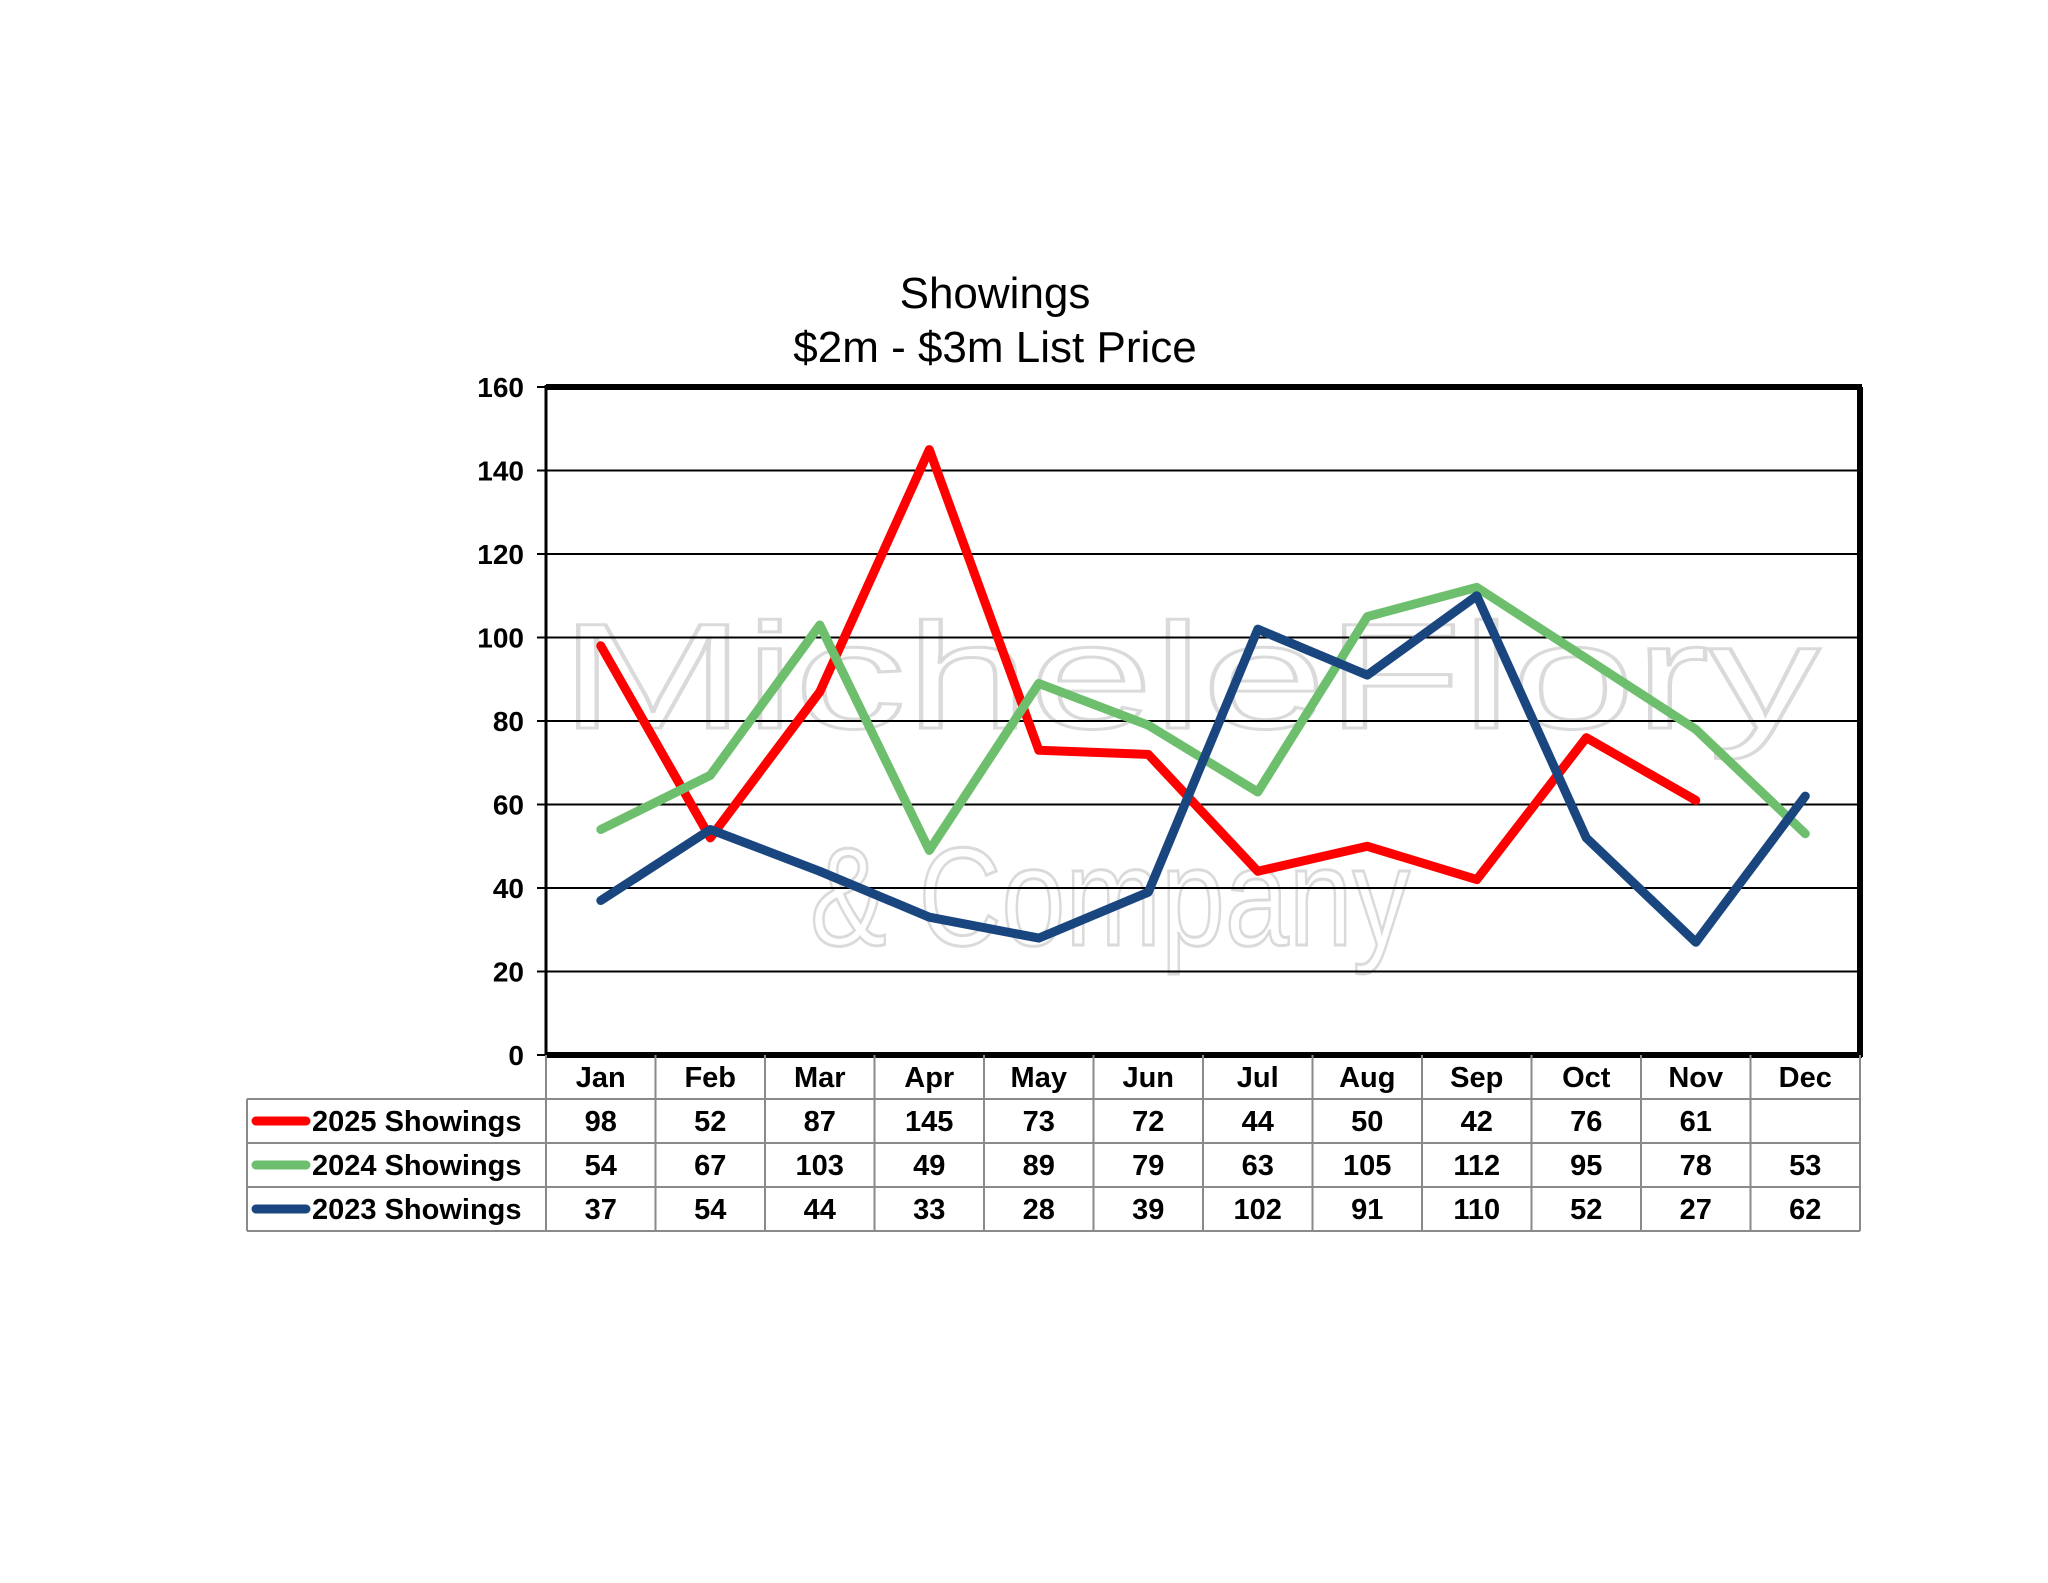 This screenshot has width=2048, height=1583. What do you see at coordinates (1110, 896) in the screenshot?
I see `watermark-line-2: & Company` at bounding box center [1110, 896].